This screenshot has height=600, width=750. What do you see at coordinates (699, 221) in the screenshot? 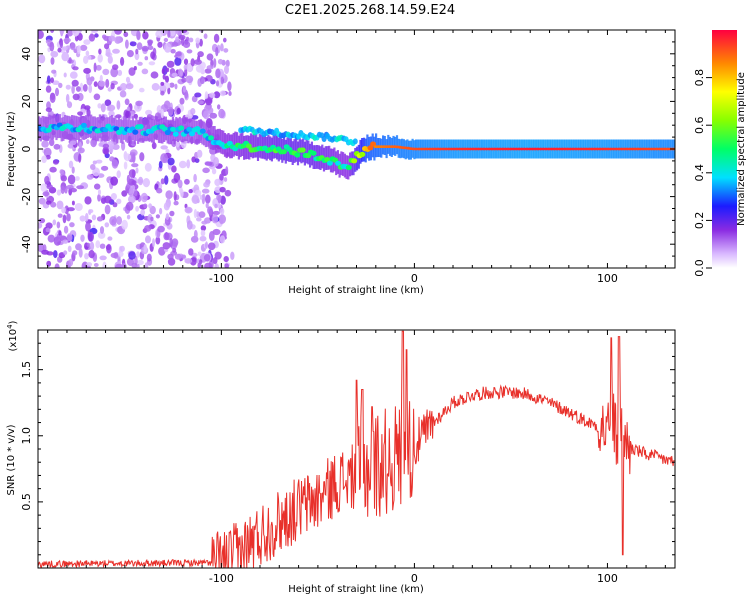
I see `colorbar-tick-label: 0.2` at bounding box center [699, 221].